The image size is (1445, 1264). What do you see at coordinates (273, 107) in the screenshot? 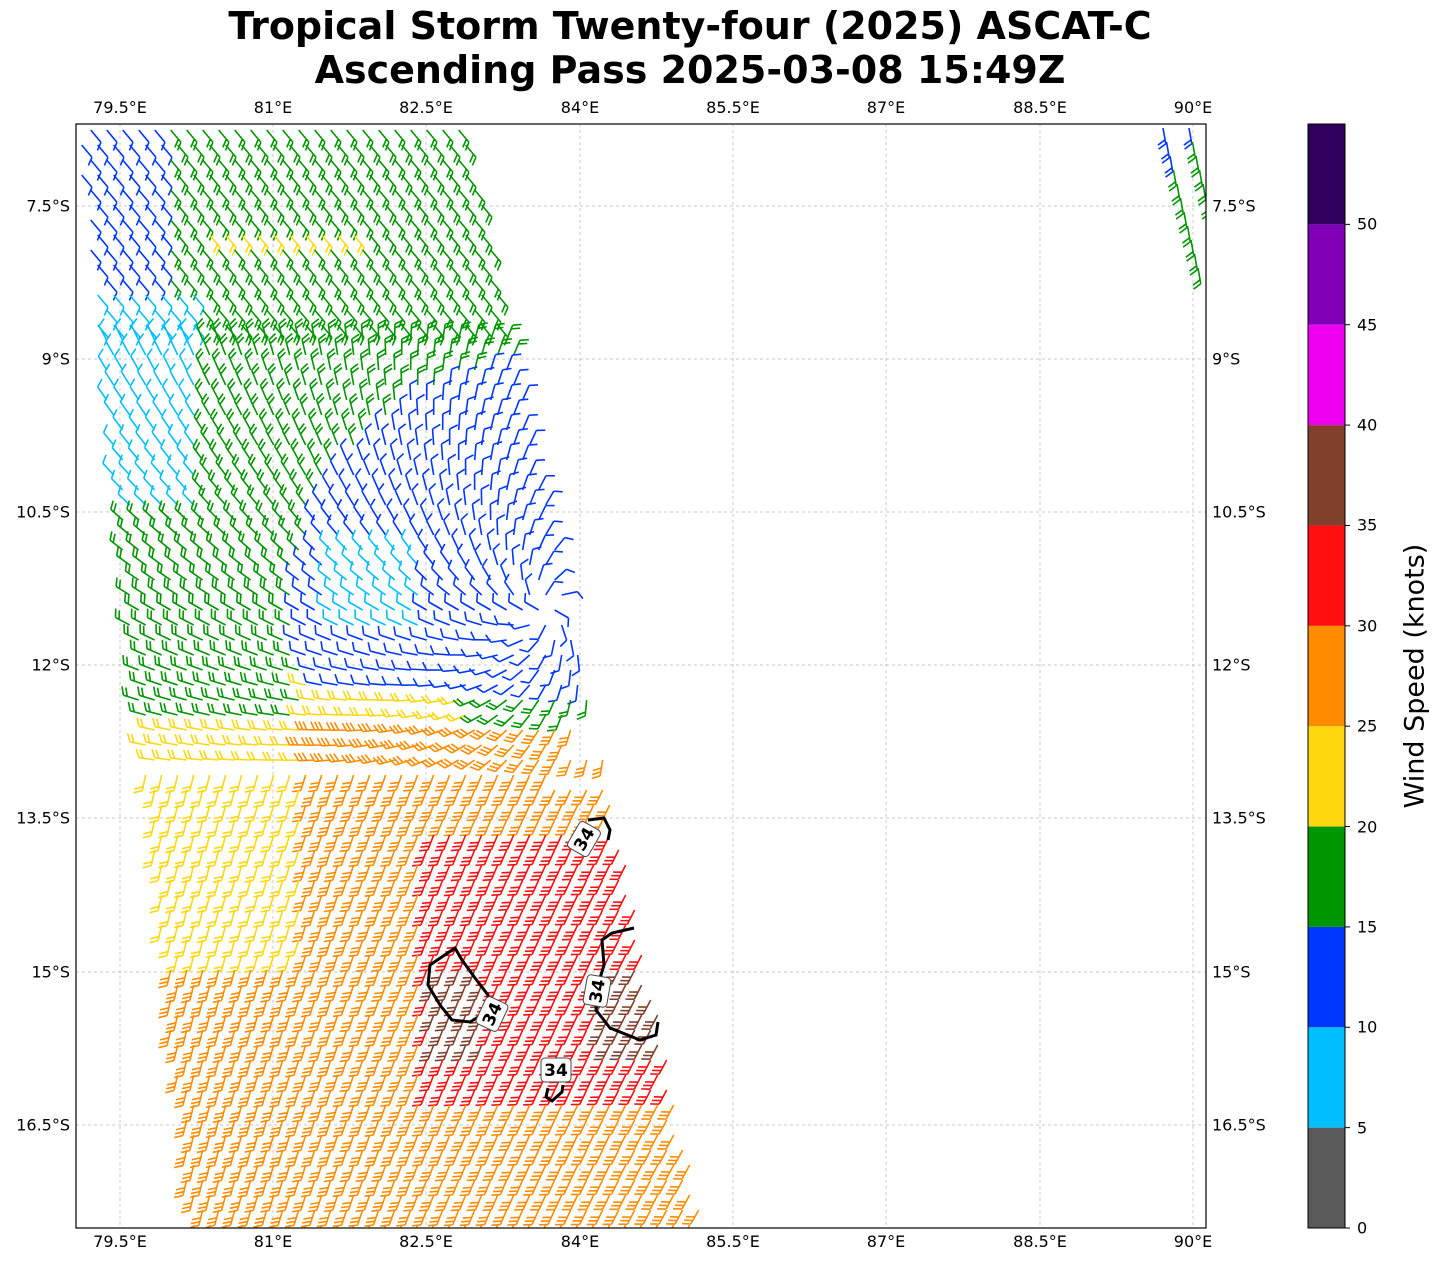
I see `lon-tick-top: 81°E` at bounding box center [273, 107].